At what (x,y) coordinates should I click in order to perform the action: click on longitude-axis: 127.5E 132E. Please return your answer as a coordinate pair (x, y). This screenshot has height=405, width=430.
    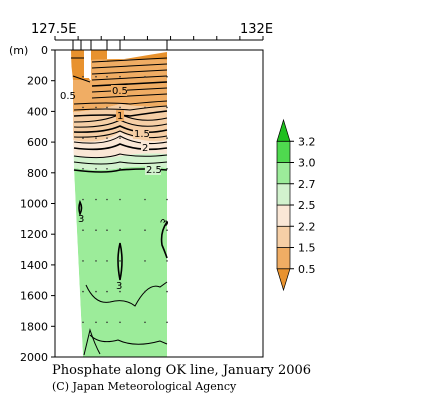
    Looking at the image, I should click on (152, 36).